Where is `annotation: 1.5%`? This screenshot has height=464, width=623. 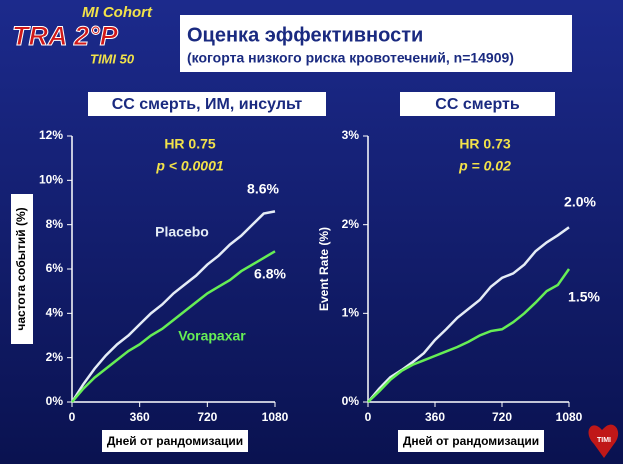 annotation: 1.5% is located at coordinates (584, 297).